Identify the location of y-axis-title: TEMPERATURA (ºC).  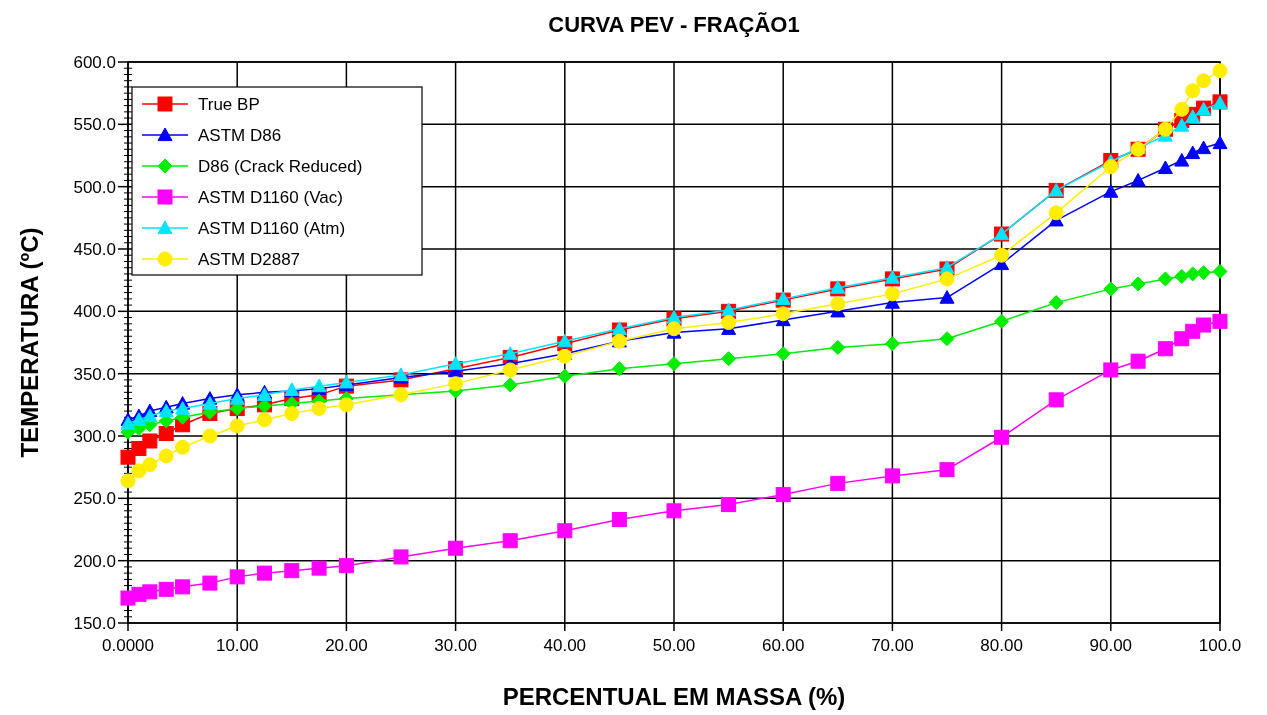
(29, 342).